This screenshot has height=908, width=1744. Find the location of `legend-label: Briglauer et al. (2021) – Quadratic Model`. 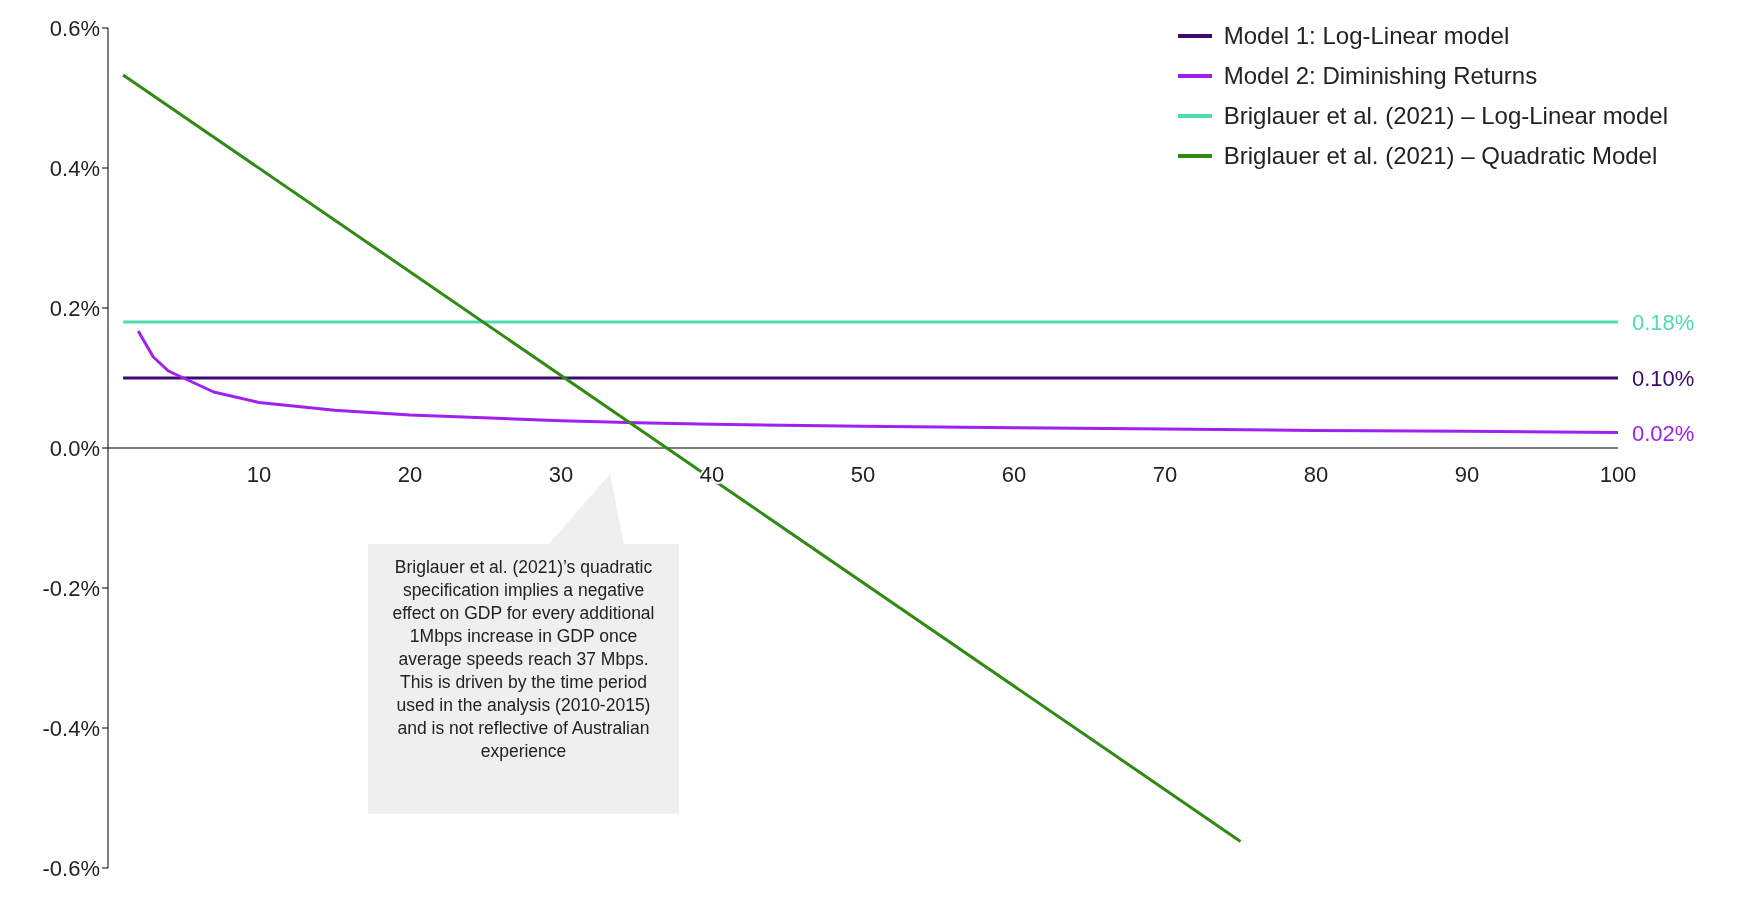

legend-label: Briglauer et al. (2021) – Quadratic Model is located at coordinates (1440, 156).